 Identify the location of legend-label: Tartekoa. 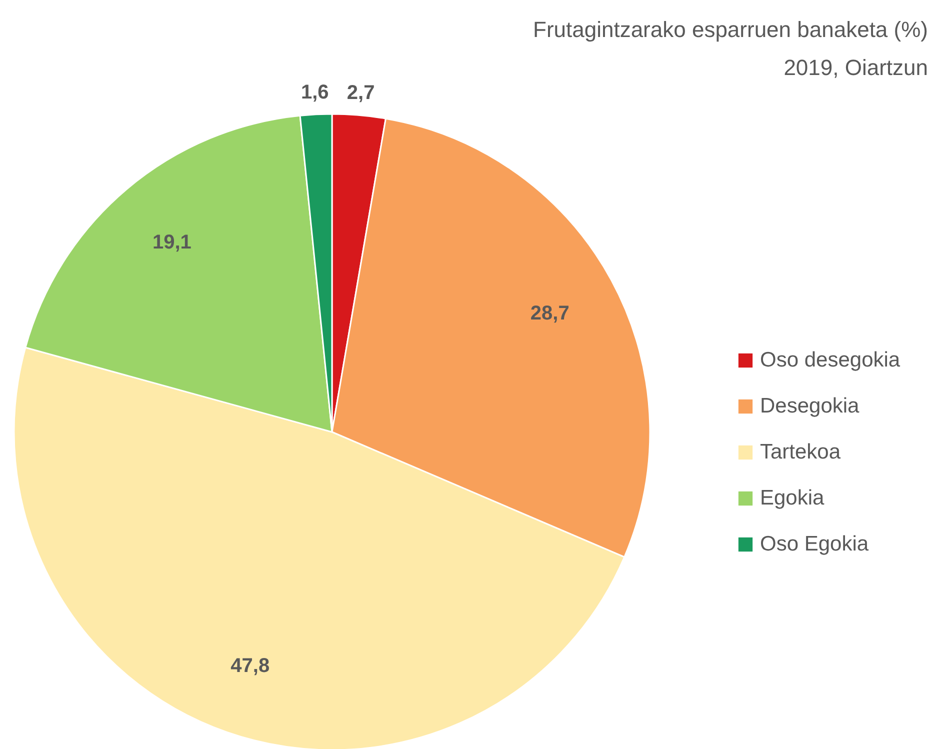
(800, 452).